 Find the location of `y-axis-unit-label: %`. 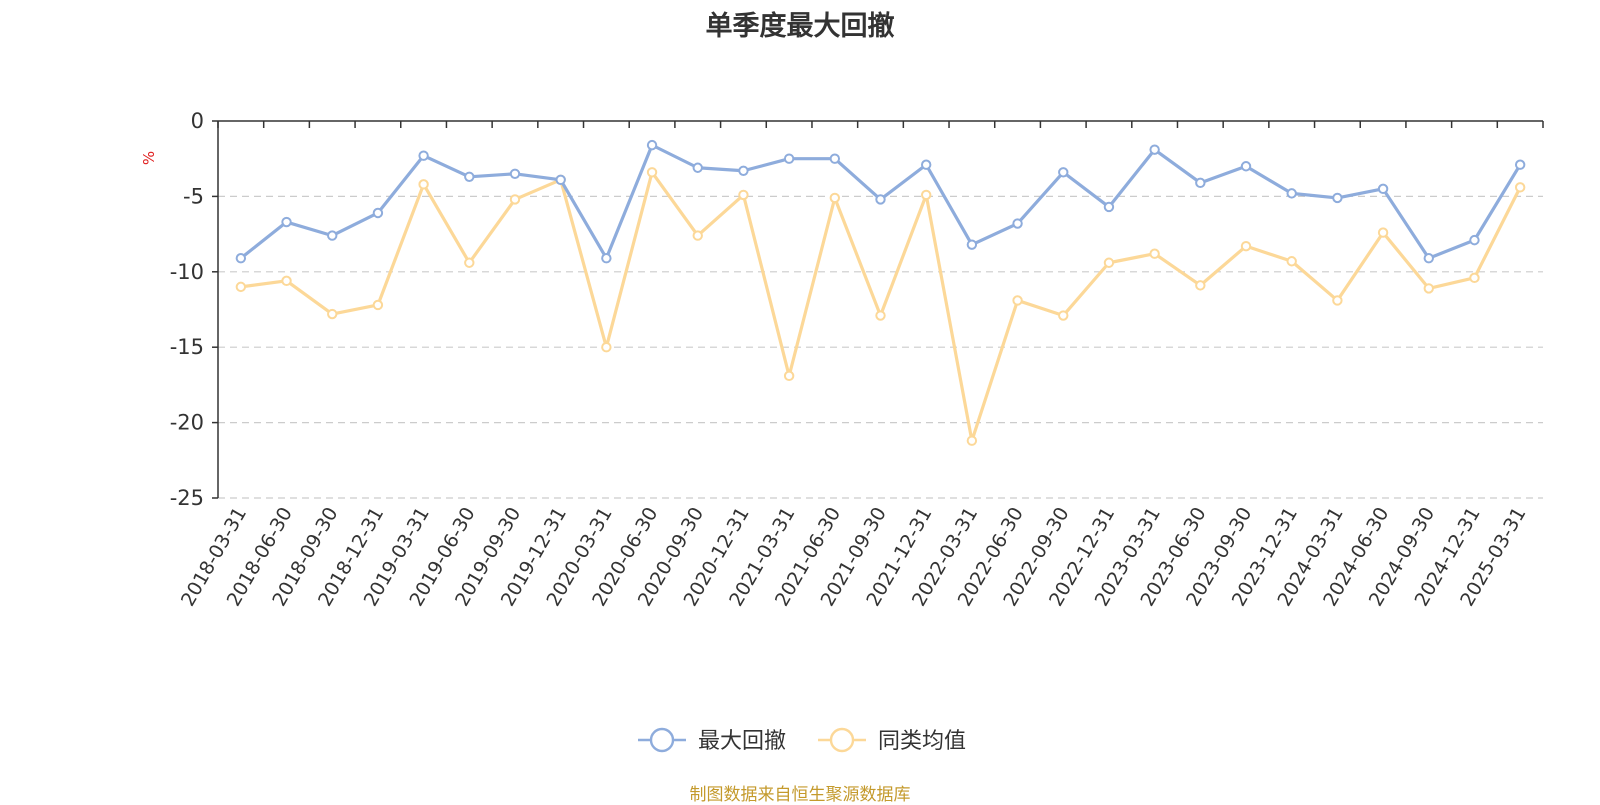

y-axis-unit-label: % is located at coordinates (149, 158).